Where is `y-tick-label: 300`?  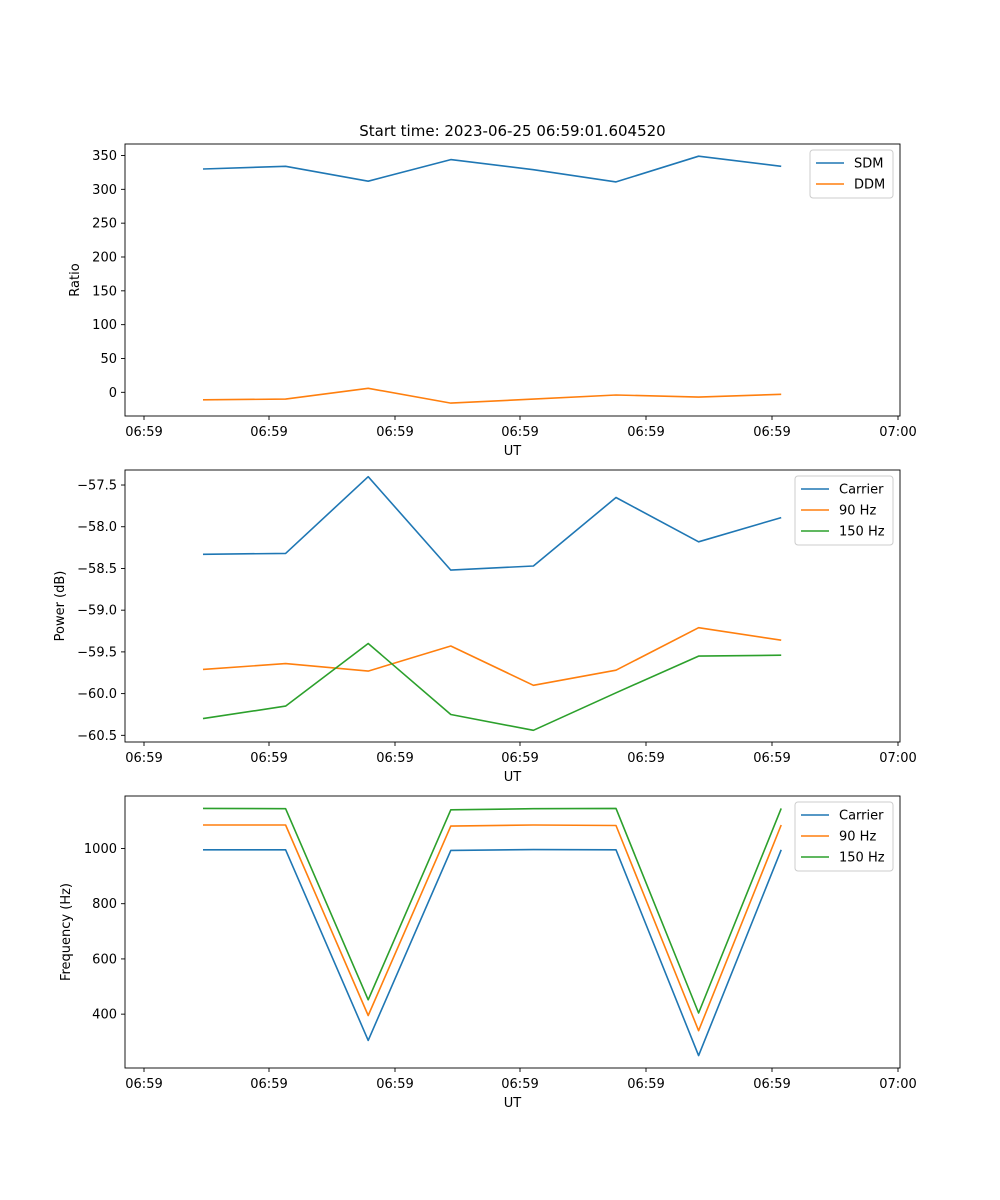 y-tick-label: 300 is located at coordinates (104, 190).